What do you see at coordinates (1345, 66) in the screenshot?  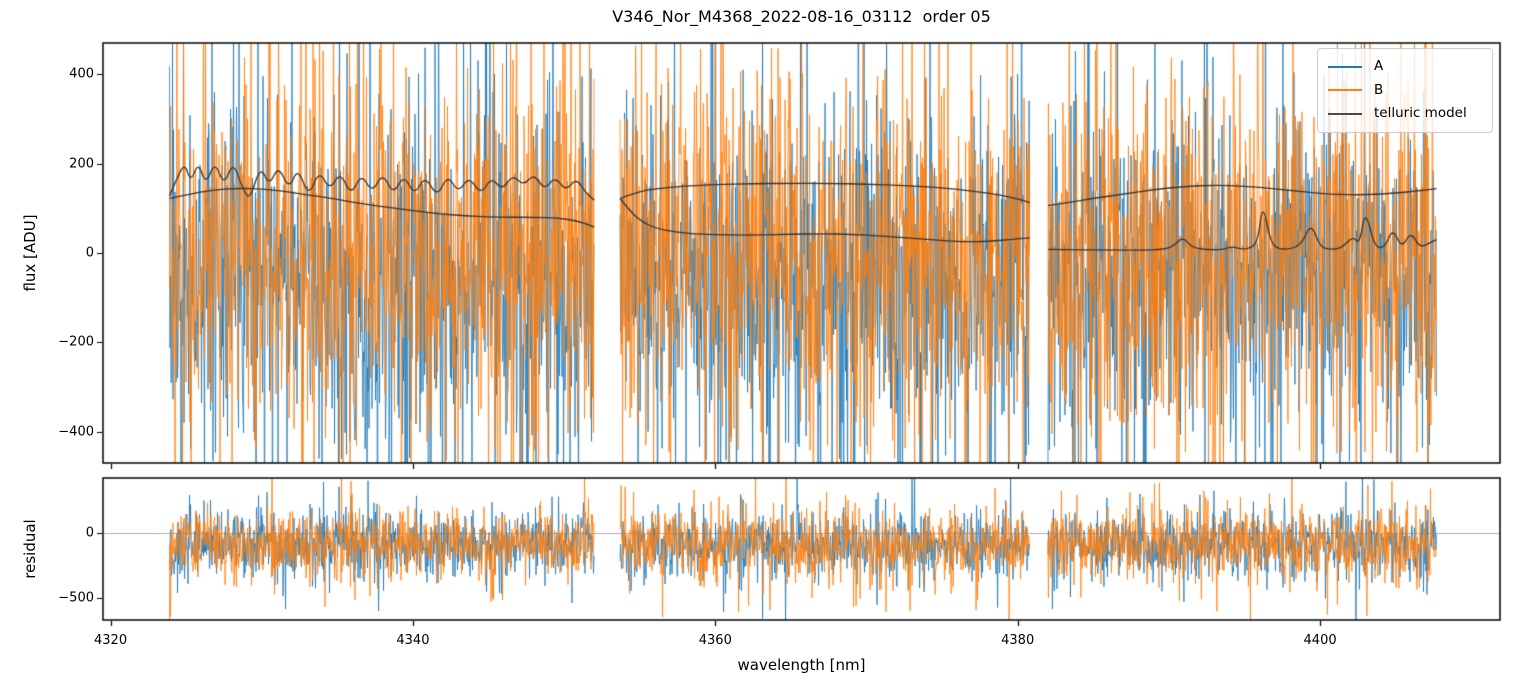 I see `legend-line-a-icon` at bounding box center [1345, 66].